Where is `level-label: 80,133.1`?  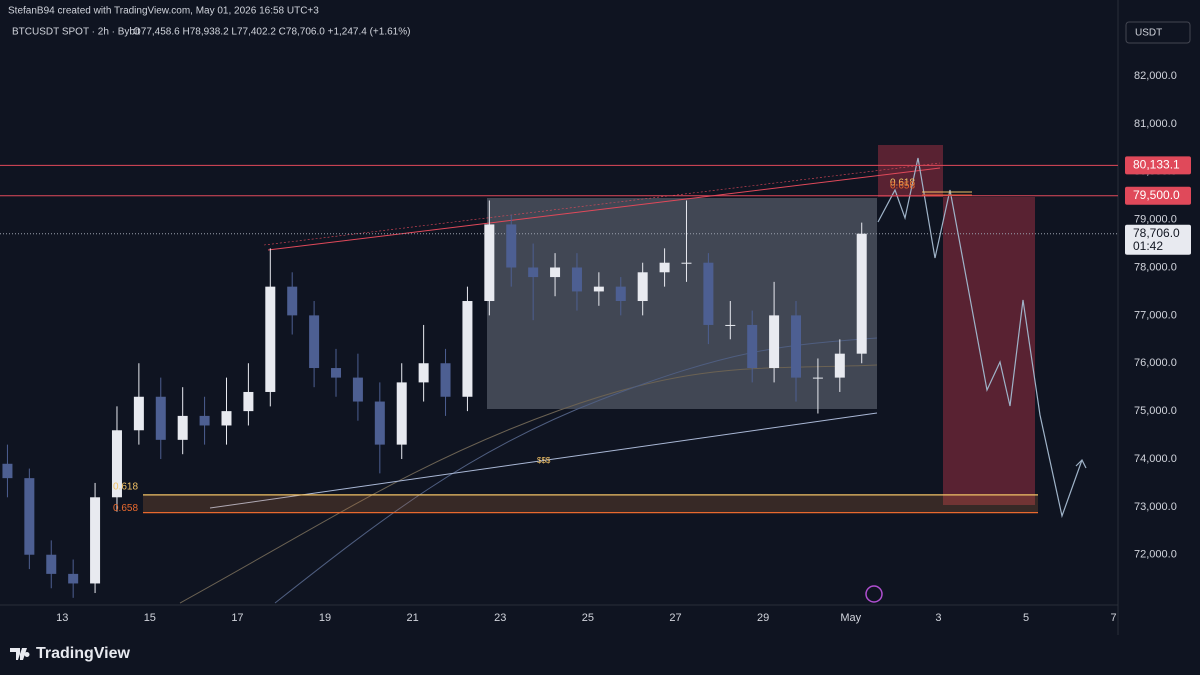
level-label: 80,133.1 is located at coordinates (1156, 165).